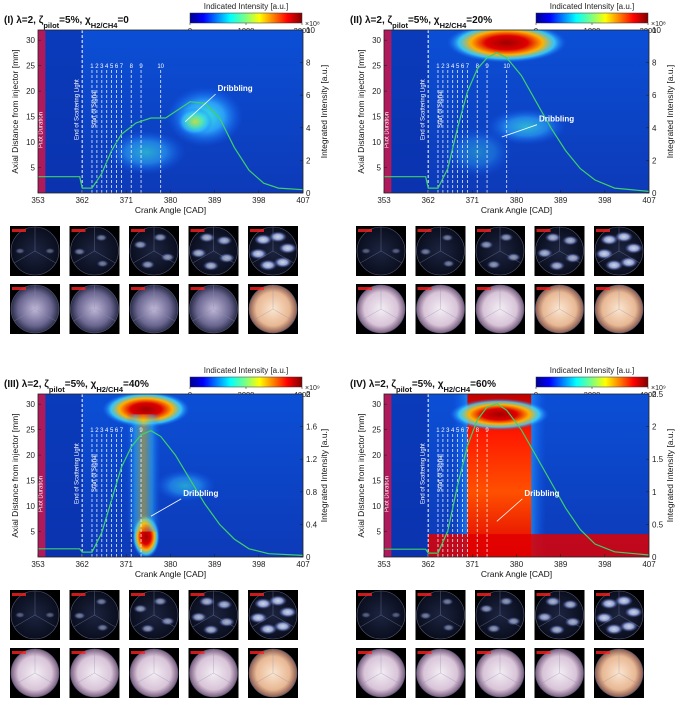  I want to click on pilot-duration-band, so click(42, 475).